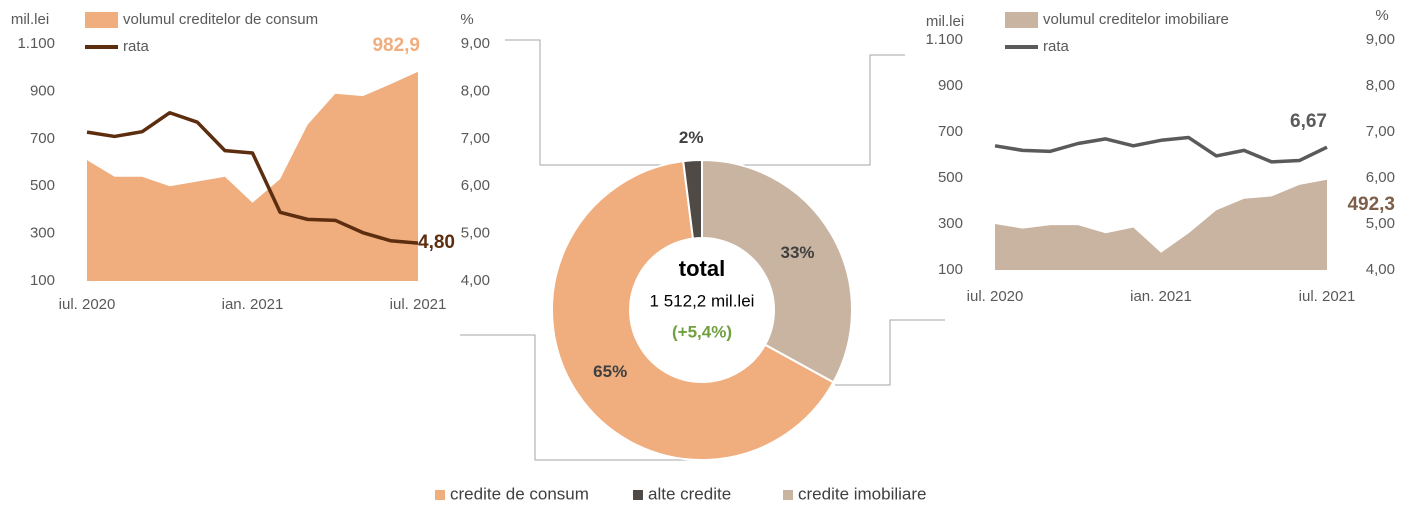 The width and height of the screenshot is (1411, 511). What do you see at coordinates (1136, 19) in the screenshot?
I see `legend-label: volumul creditelor imobiliare` at bounding box center [1136, 19].